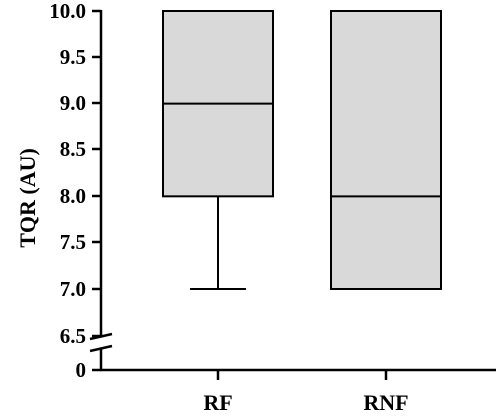 This screenshot has height=418, width=503. Describe the element at coordinates (73, 196) in the screenshot. I see `y-tick-label: 8.0` at that location.